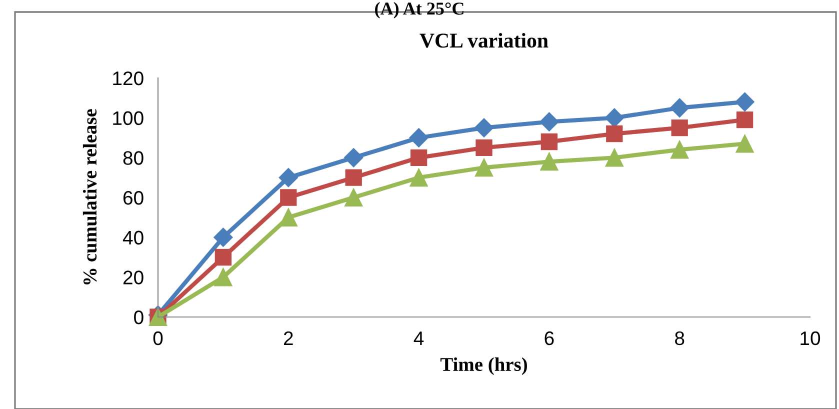  What do you see at coordinates (419, 10) in the screenshot?
I see `text: (A) At 25°C` at bounding box center [419, 10].